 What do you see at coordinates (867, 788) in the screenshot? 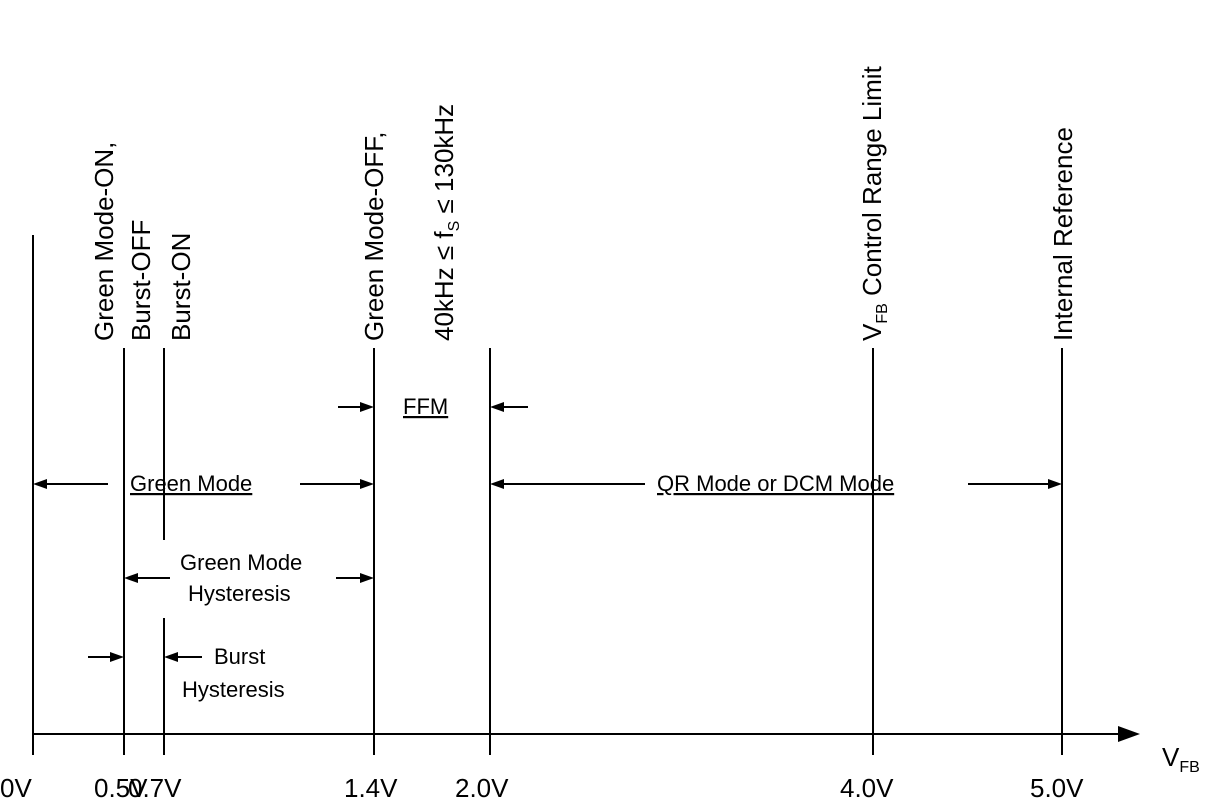
I see `tick-label-4-0v: 4.0V` at bounding box center [867, 788].